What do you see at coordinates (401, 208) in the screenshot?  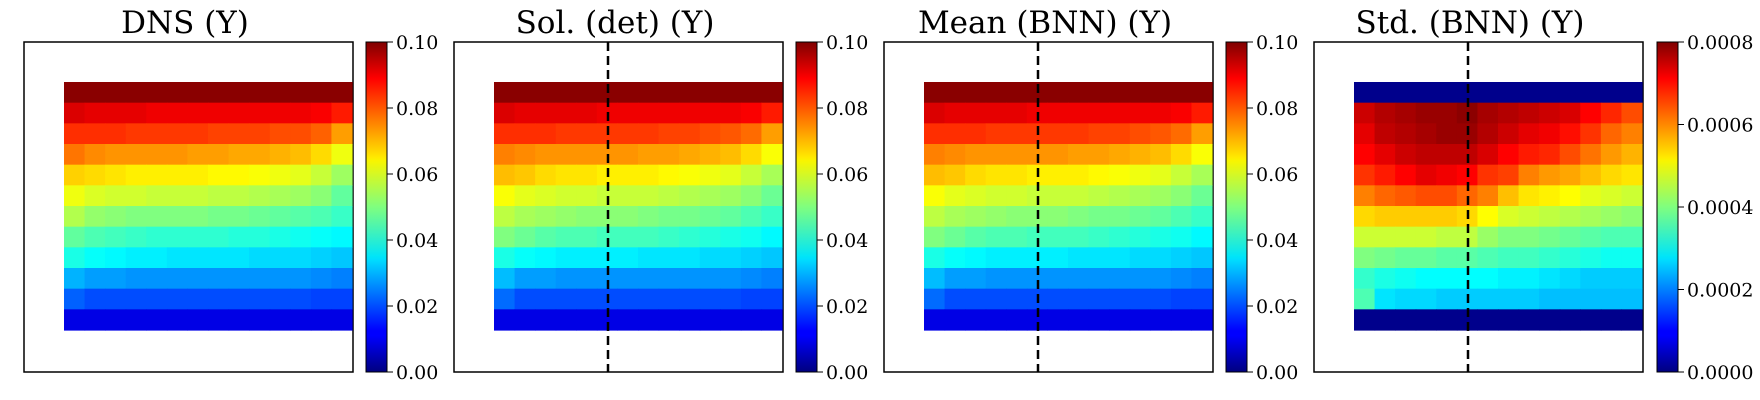 I see `colorbar: 0.00 0.02 0.04 0.06 0.08 0.10` at bounding box center [401, 208].